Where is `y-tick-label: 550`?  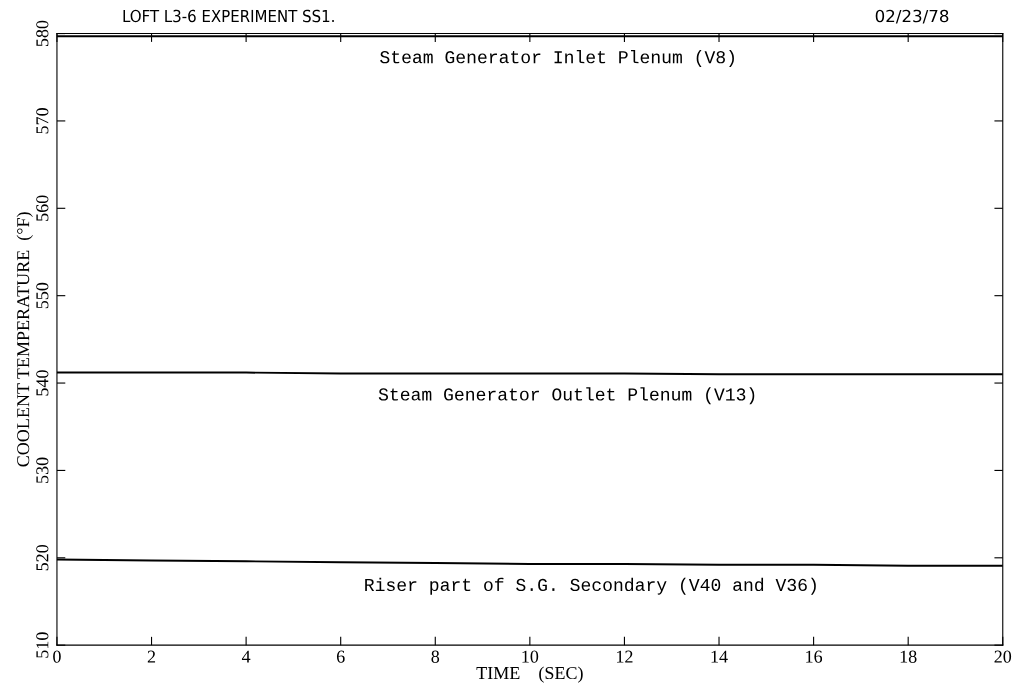
y-tick-label: 550 is located at coordinates (42, 295).